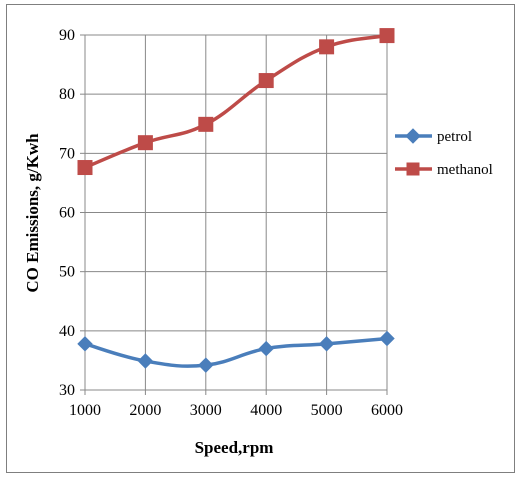 Image resolution: width=525 pixels, height=482 pixels. I want to click on x-tick-label: 6000, so click(387, 410).